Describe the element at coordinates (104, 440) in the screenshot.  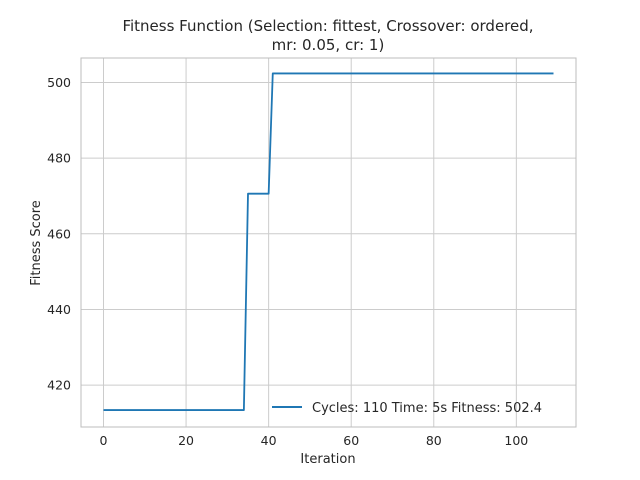
I see `x-tick-label: 0` at that location.